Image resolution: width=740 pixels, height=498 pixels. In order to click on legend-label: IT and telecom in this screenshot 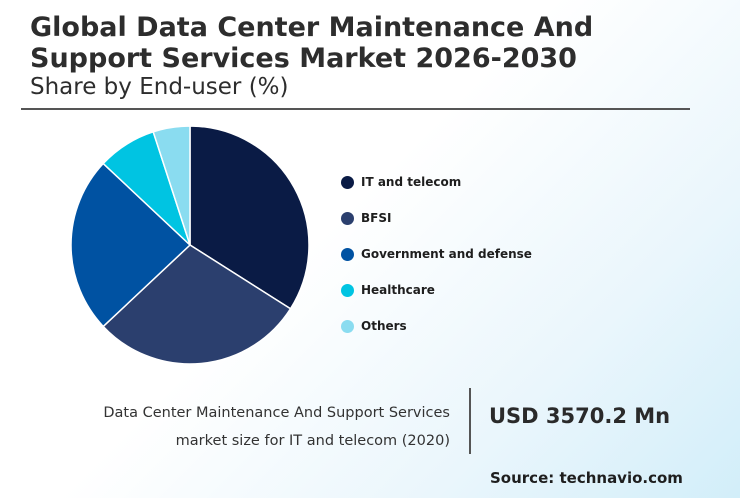, I will do `click(411, 182)`.